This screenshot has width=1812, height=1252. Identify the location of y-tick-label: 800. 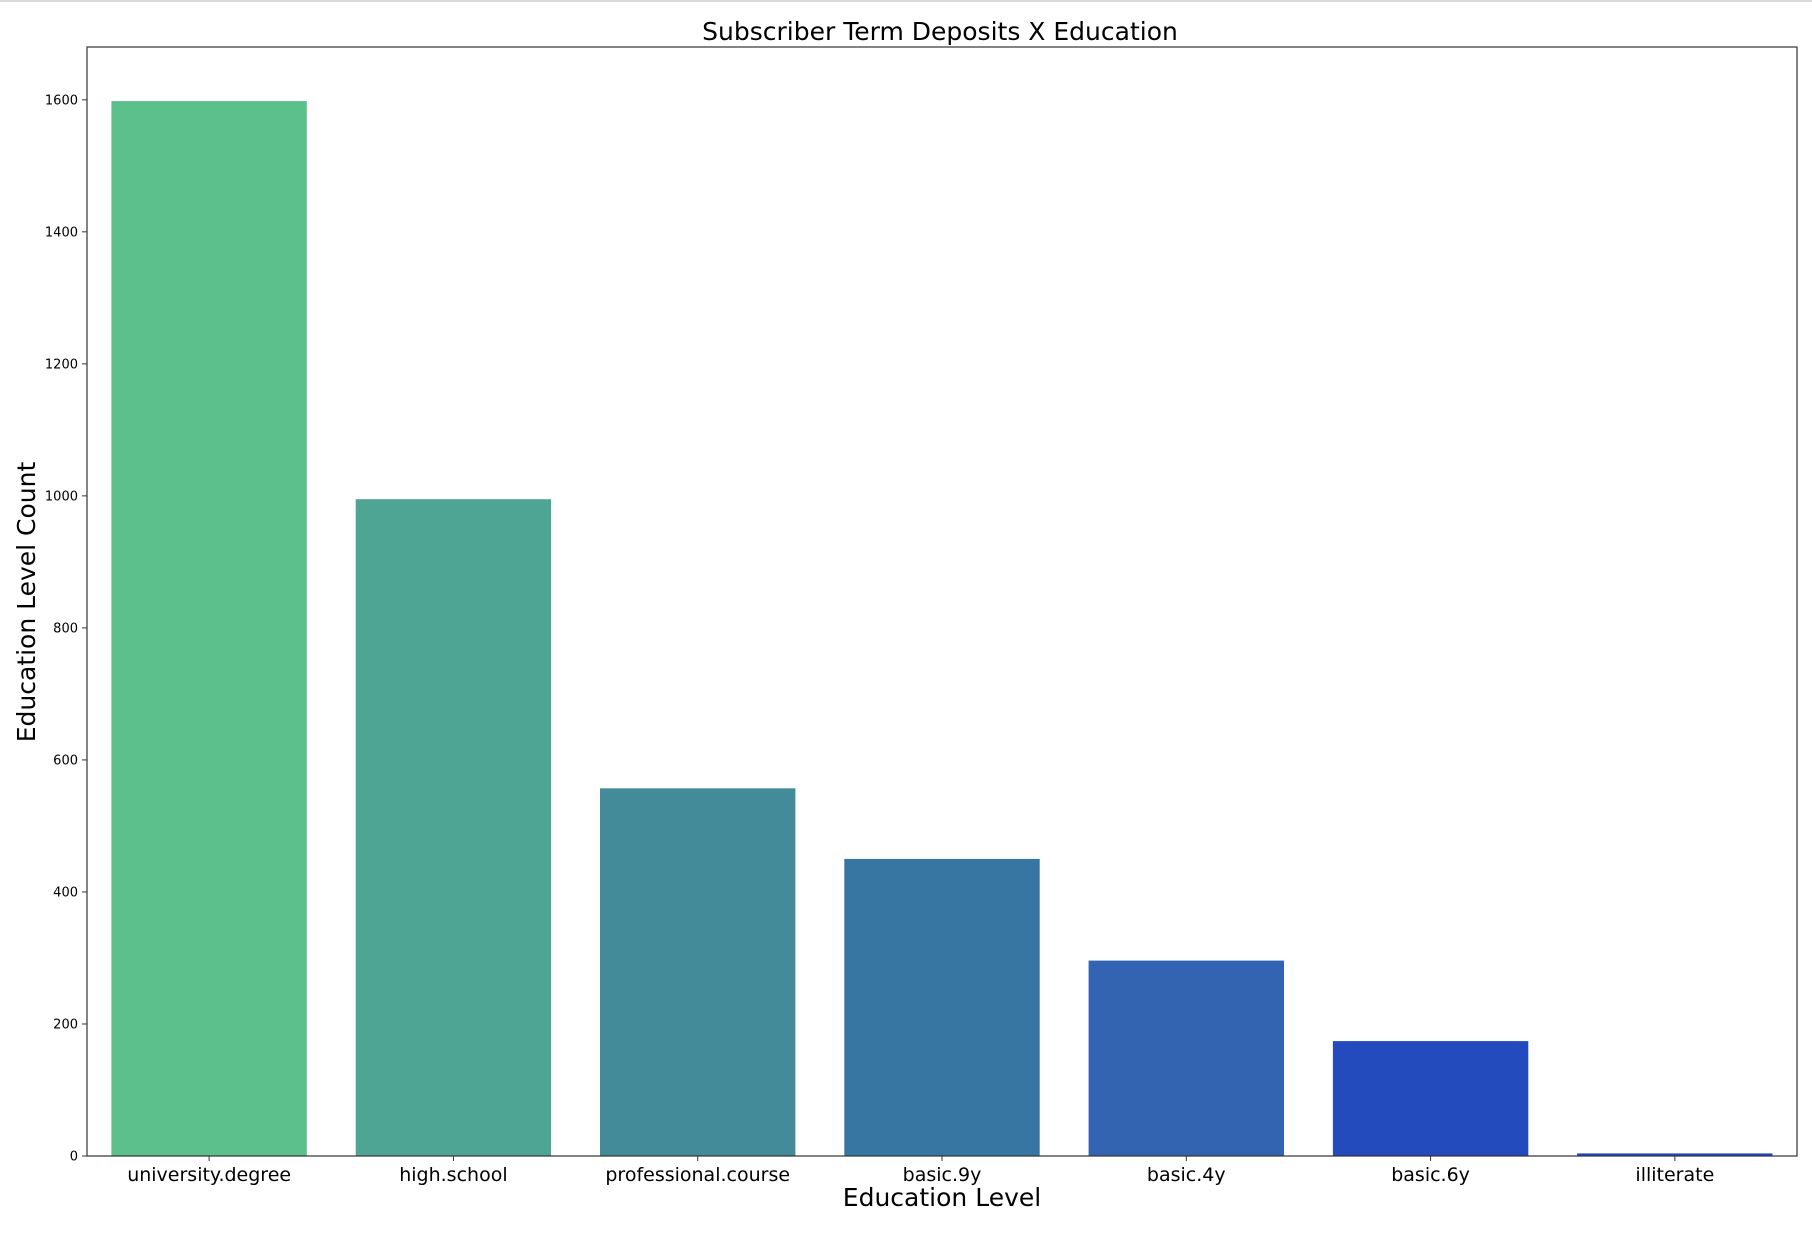
(65, 628).